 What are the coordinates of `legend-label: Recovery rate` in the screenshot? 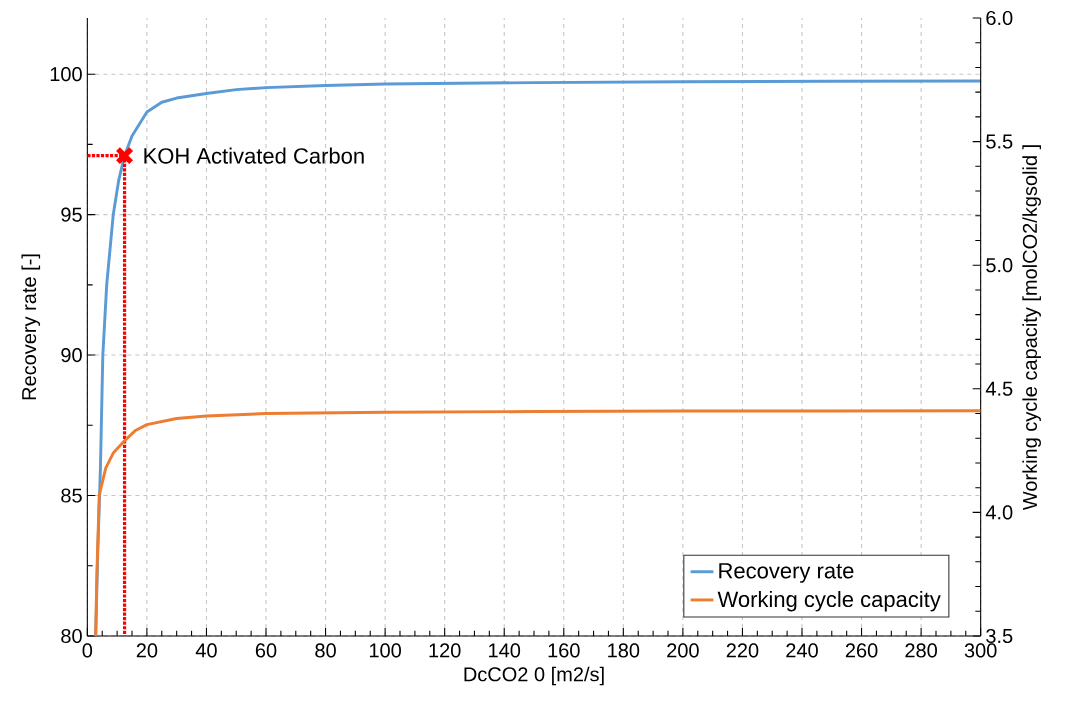 It's located at (786, 573).